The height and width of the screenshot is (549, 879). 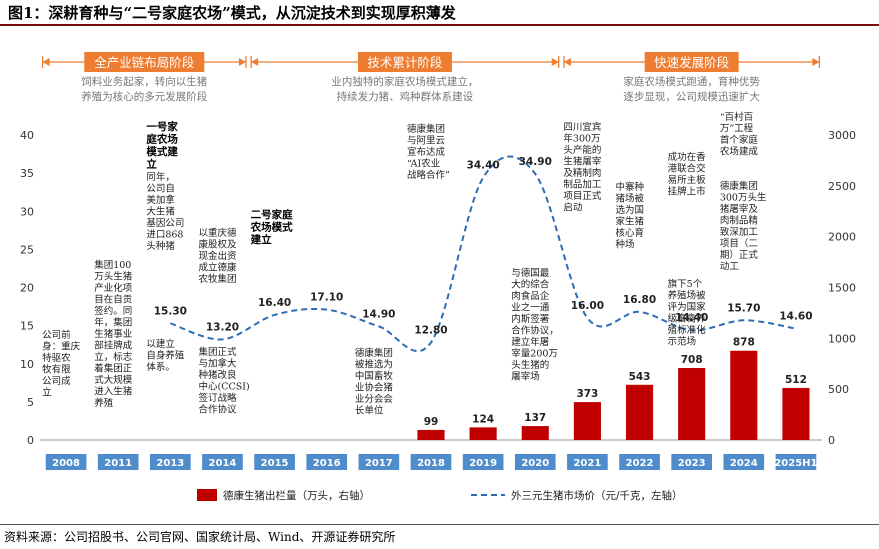 What do you see at coordinates (165, 223) in the screenshot?
I see `annotation-text: 基因公司` at bounding box center [165, 223].